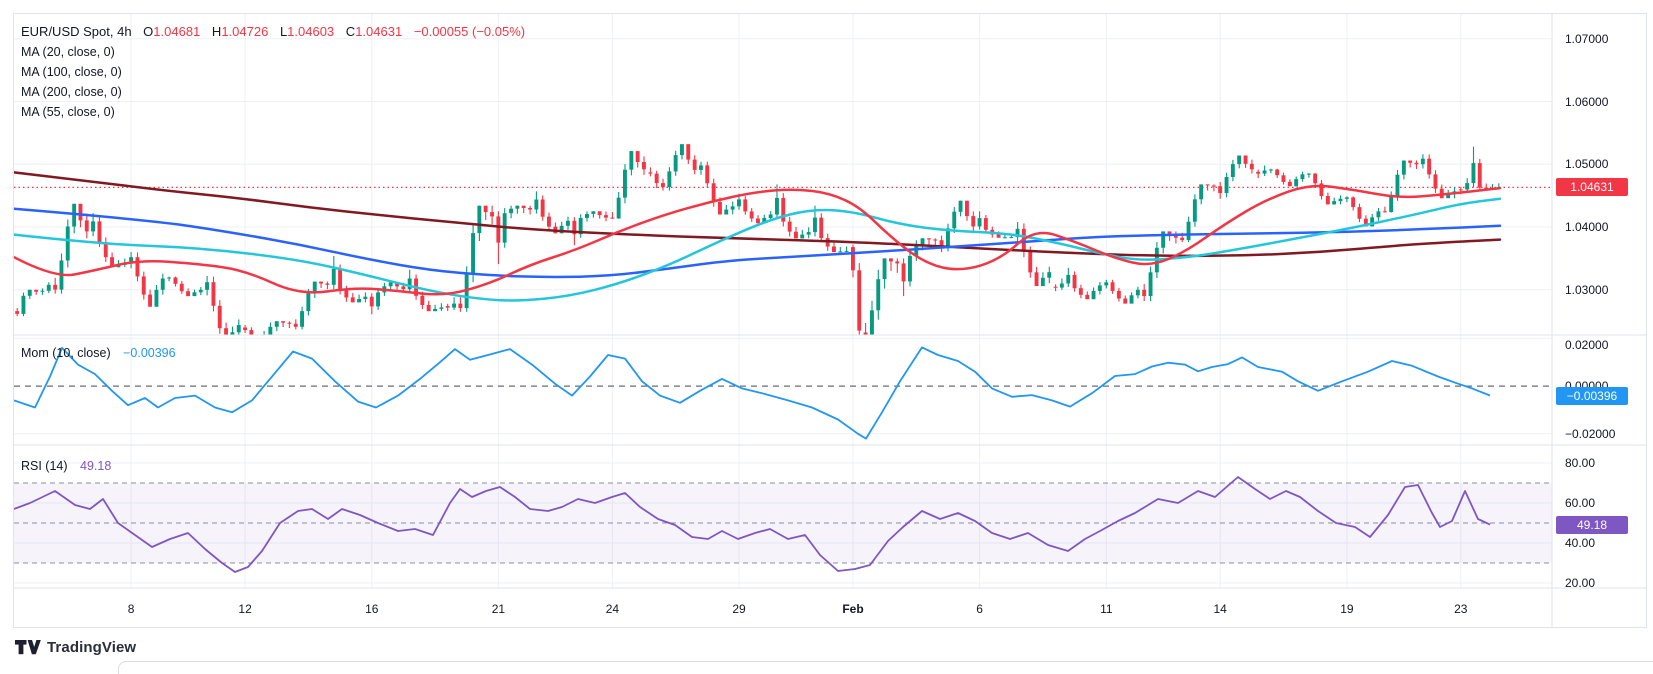 Image resolution: width=1653 pixels, height=674 pixels. I want to click on time-axis-label: 12, so click(245, 609).